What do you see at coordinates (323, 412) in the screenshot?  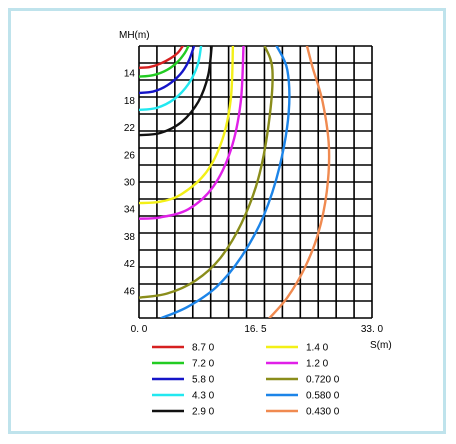 I see `legend-label: 0.430 0` at bounding box center [323, 412].